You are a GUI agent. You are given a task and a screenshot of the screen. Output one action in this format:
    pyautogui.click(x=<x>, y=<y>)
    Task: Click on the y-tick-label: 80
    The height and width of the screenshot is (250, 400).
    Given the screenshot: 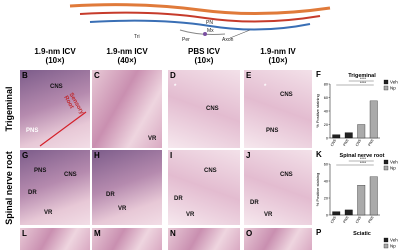 What is the action you would take?
    pyautogui.click(x=326, y=84)
    